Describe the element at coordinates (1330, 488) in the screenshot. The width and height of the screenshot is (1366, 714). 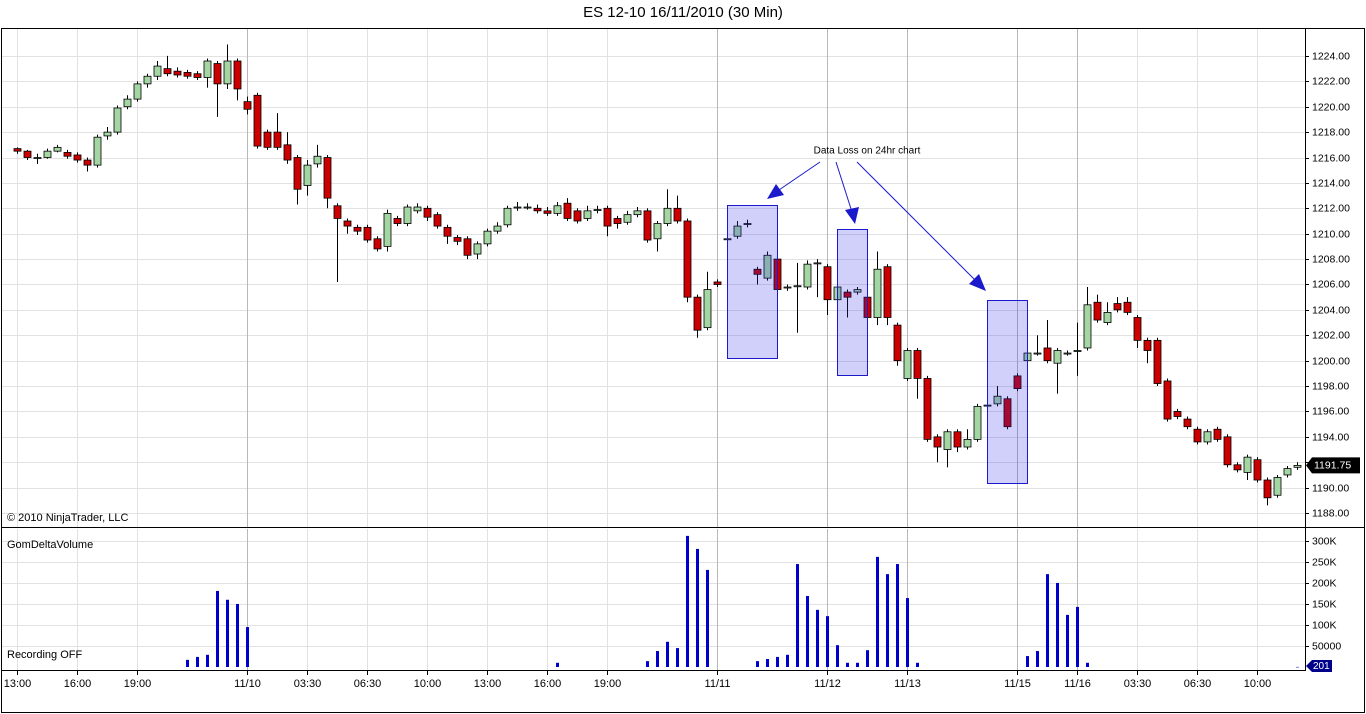
I see `y-tick-label: 1190.00` at that location.